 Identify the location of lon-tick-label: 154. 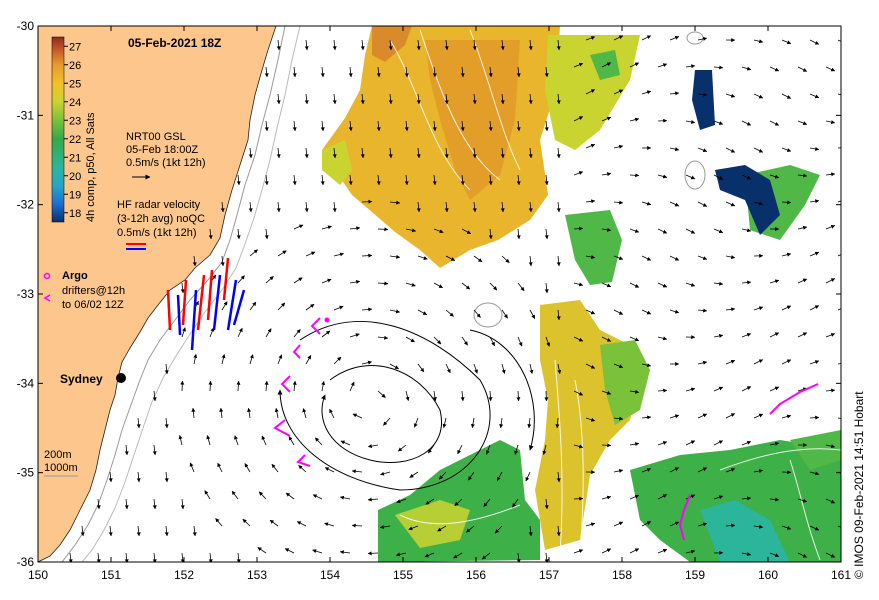
(330, 575).